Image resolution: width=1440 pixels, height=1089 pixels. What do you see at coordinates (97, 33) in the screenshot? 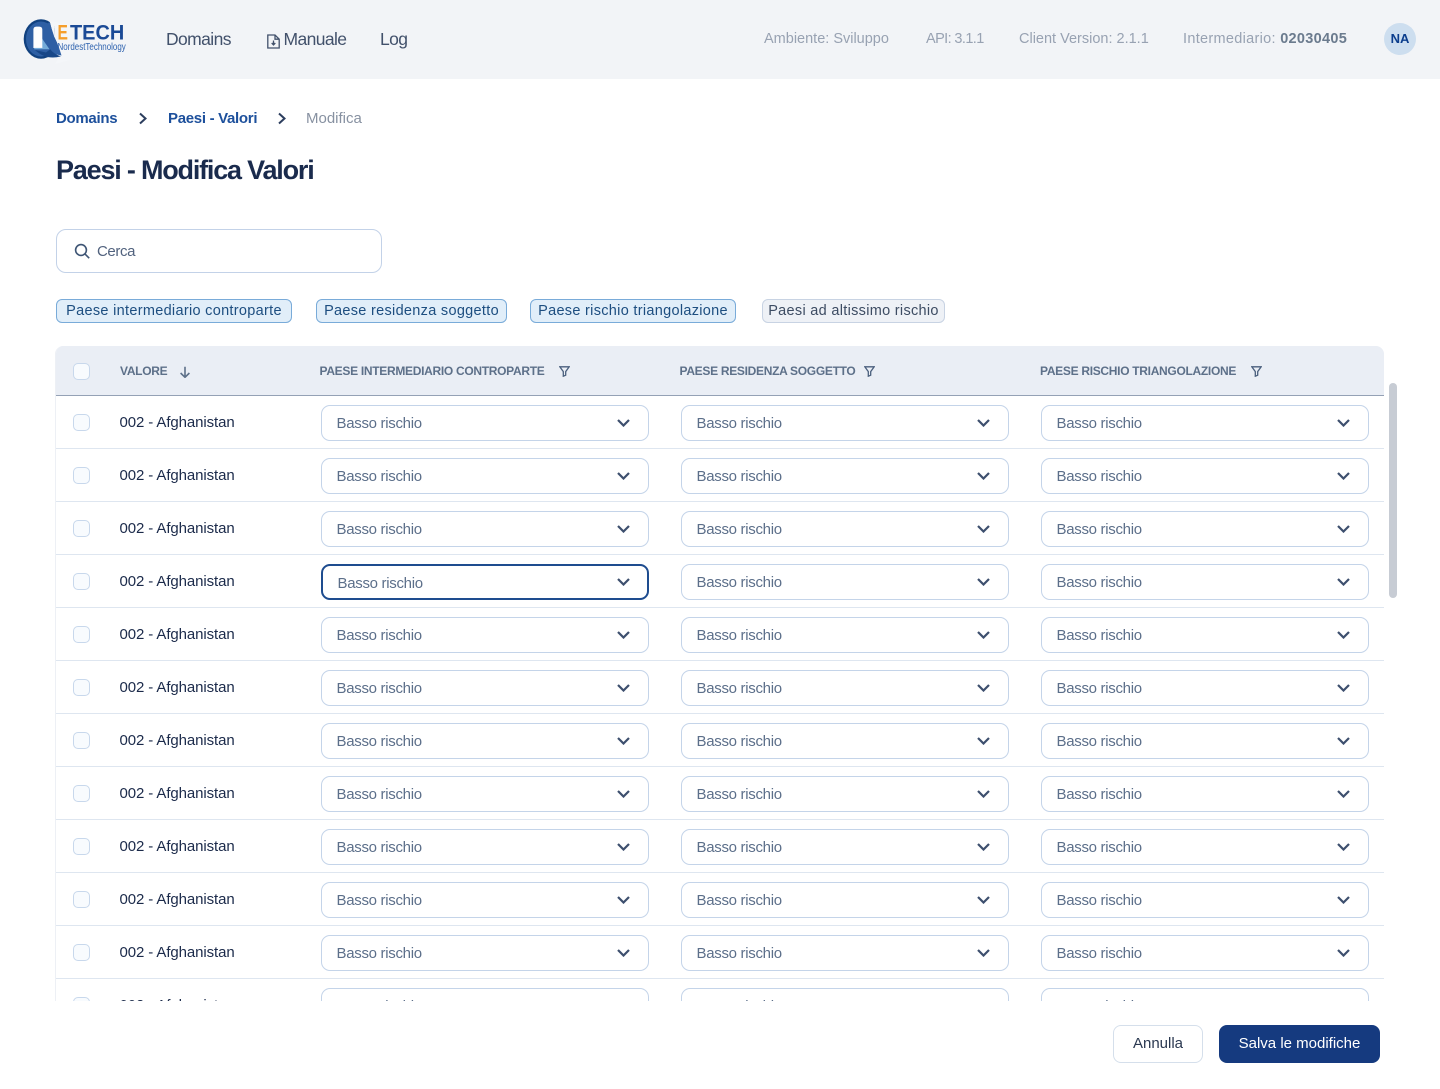
I see `svg-text: TECH` at bounding box center [97, 33].